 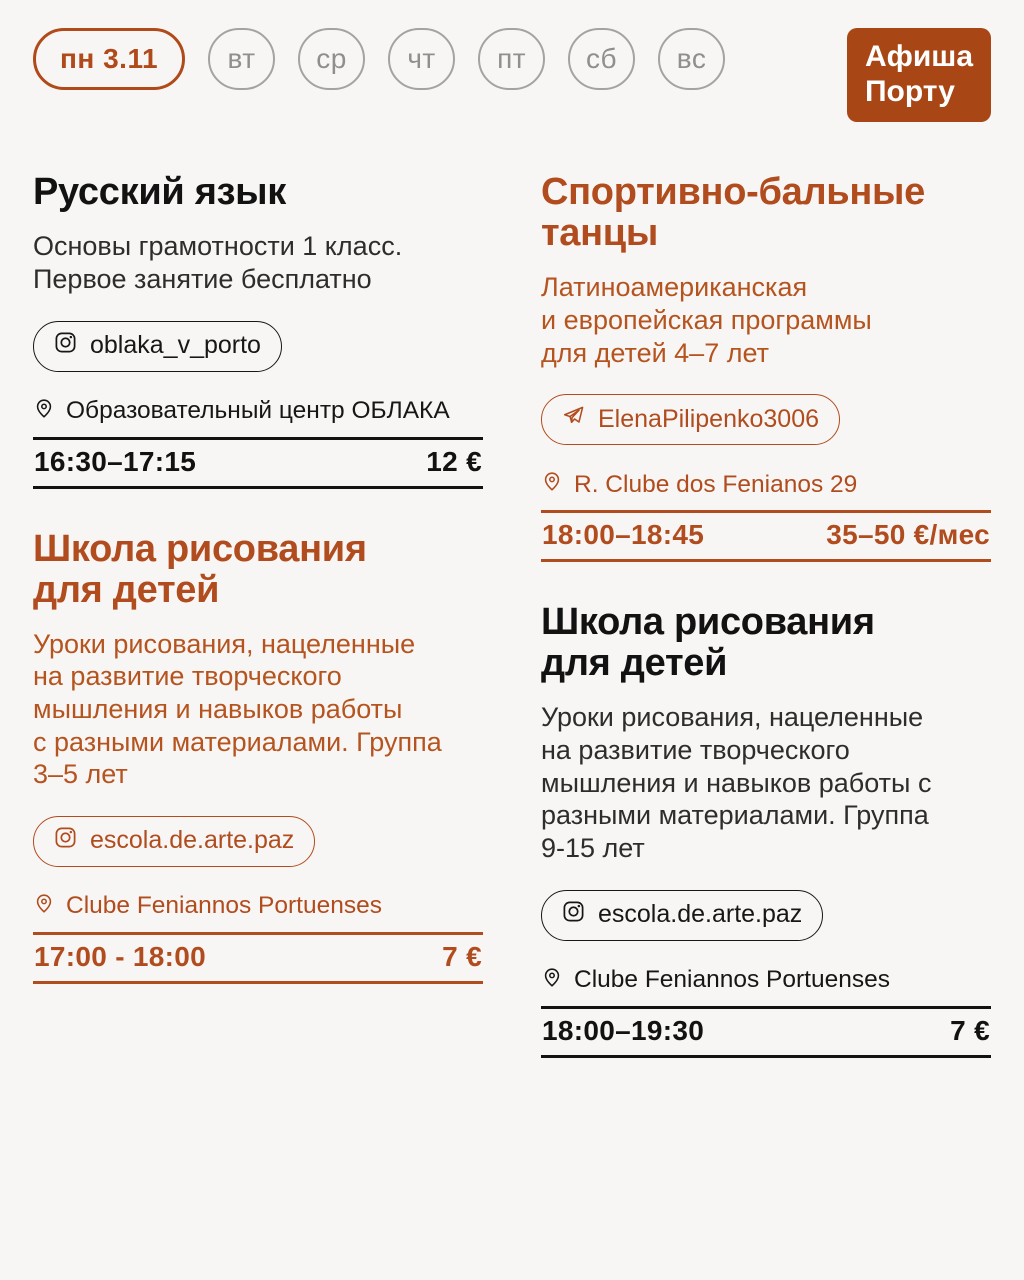 What do you see at coordinates (120, 956) in the screenshot?
I see `event-time: 17:00 - 18:00` at bounding box center [120, 956].